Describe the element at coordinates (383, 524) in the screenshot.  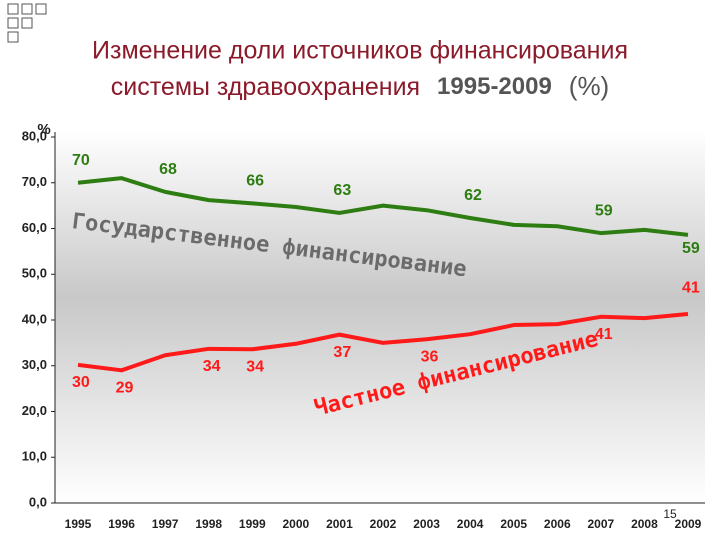
I see `x-tick-label: 2002` at that location.